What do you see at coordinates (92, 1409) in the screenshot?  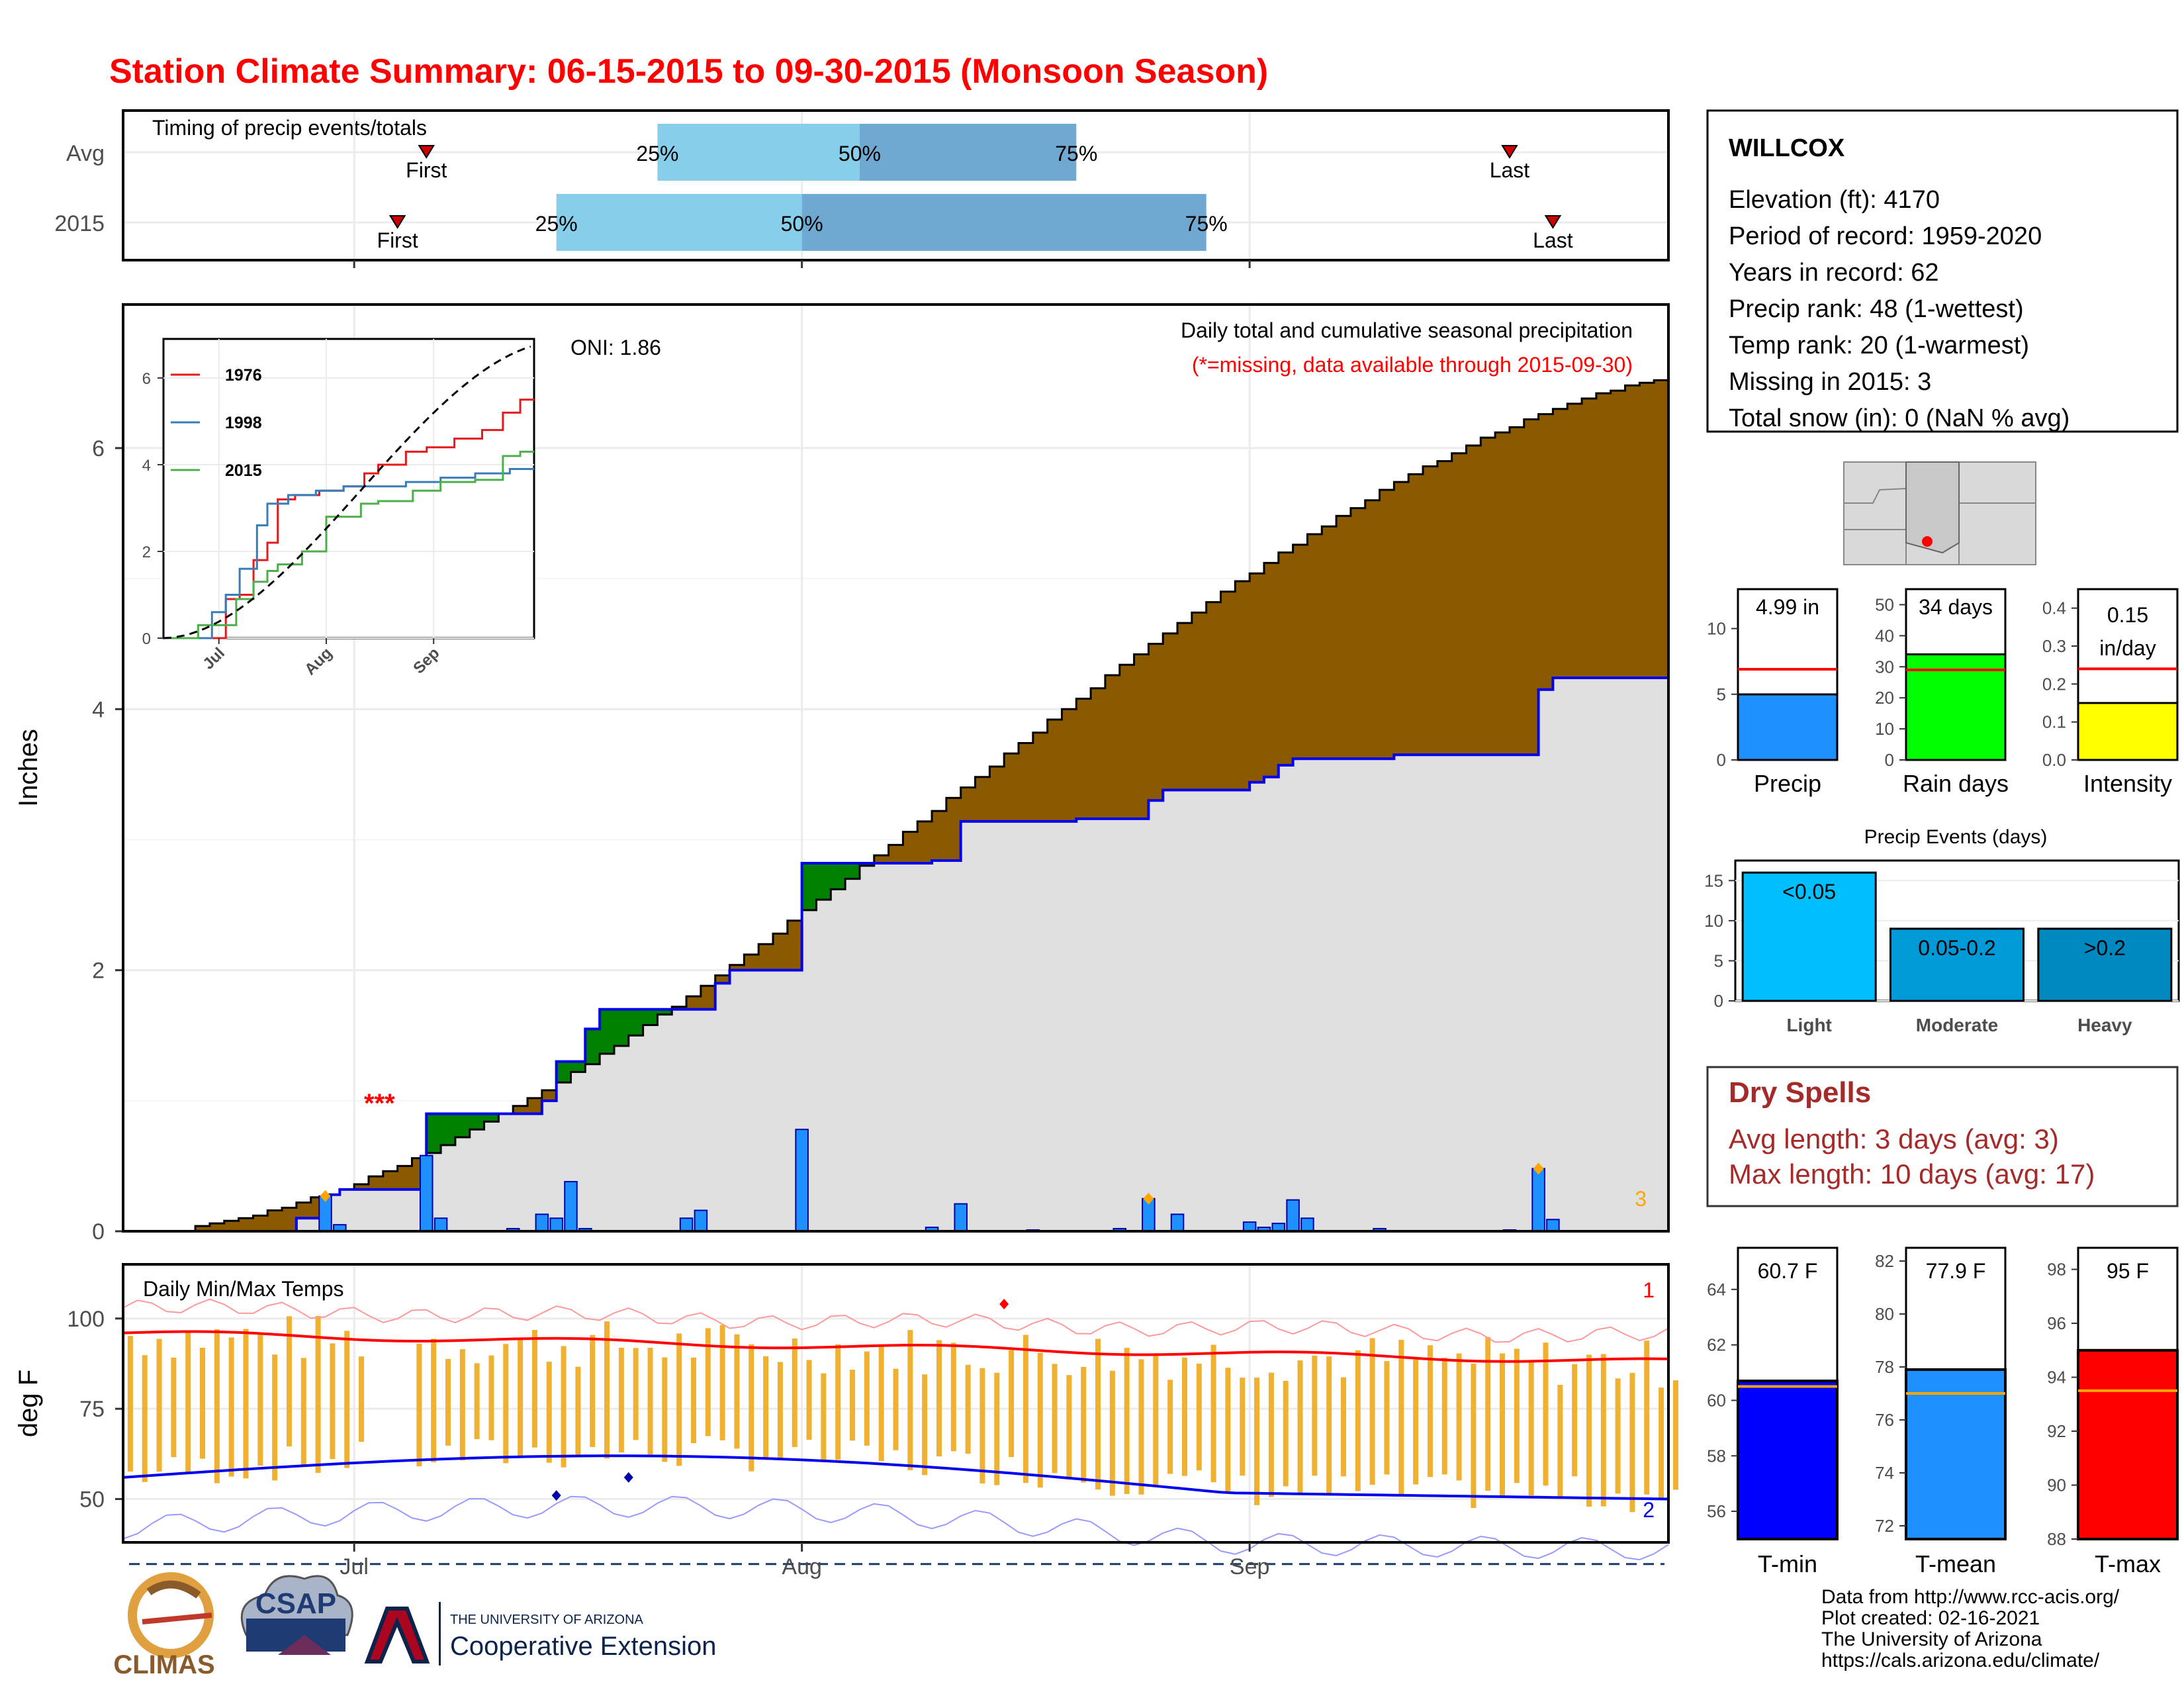 I see `temp-y-tick: 75` at bounding box center [92, 1409].